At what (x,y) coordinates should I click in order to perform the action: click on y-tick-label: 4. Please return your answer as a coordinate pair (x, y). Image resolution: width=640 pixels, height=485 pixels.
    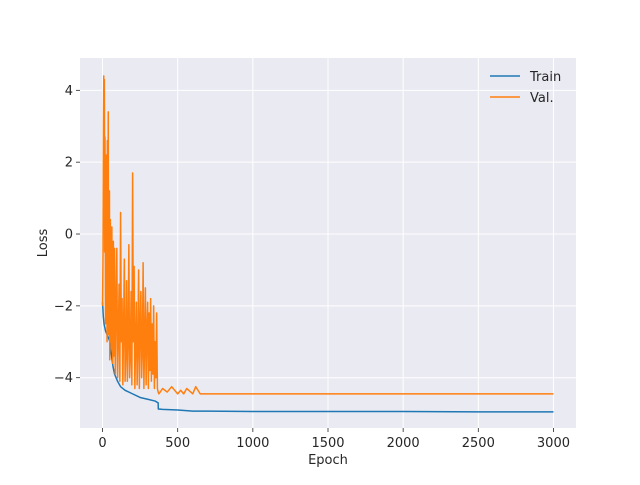
    Looking at the image, I should click on (69, 91).